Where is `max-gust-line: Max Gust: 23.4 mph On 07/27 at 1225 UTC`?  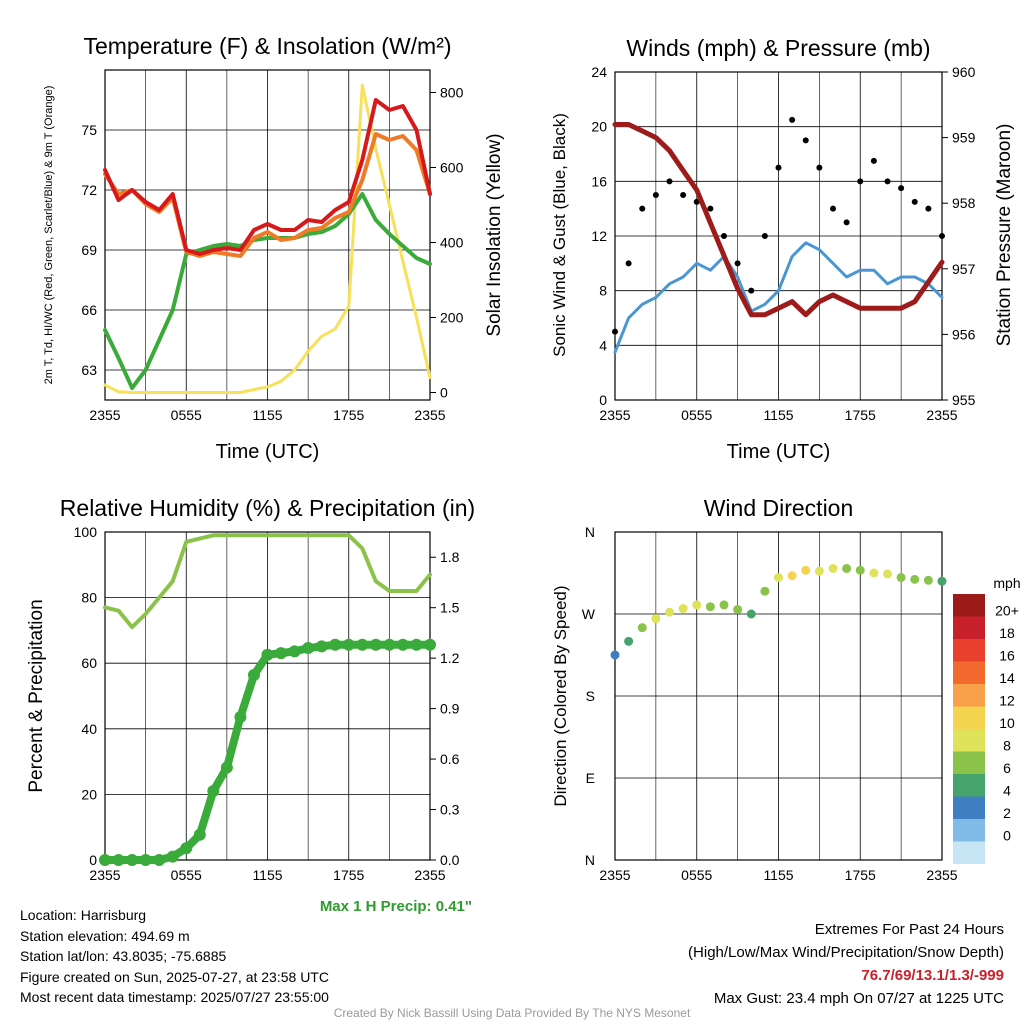
max-gust-line: Max Gust: 23.4 mph On 07/27 at 1225 UTC is located at coordinates (858, 998).